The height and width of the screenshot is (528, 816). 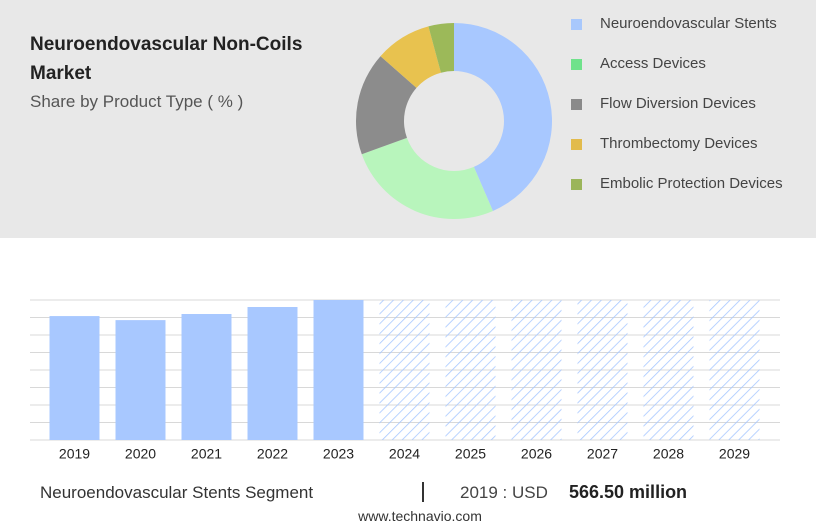 What do you see at coordinates (420, 516) in the screenshot?
I see `footer-url: www.technavio.com` at bounding box center [420, 516].